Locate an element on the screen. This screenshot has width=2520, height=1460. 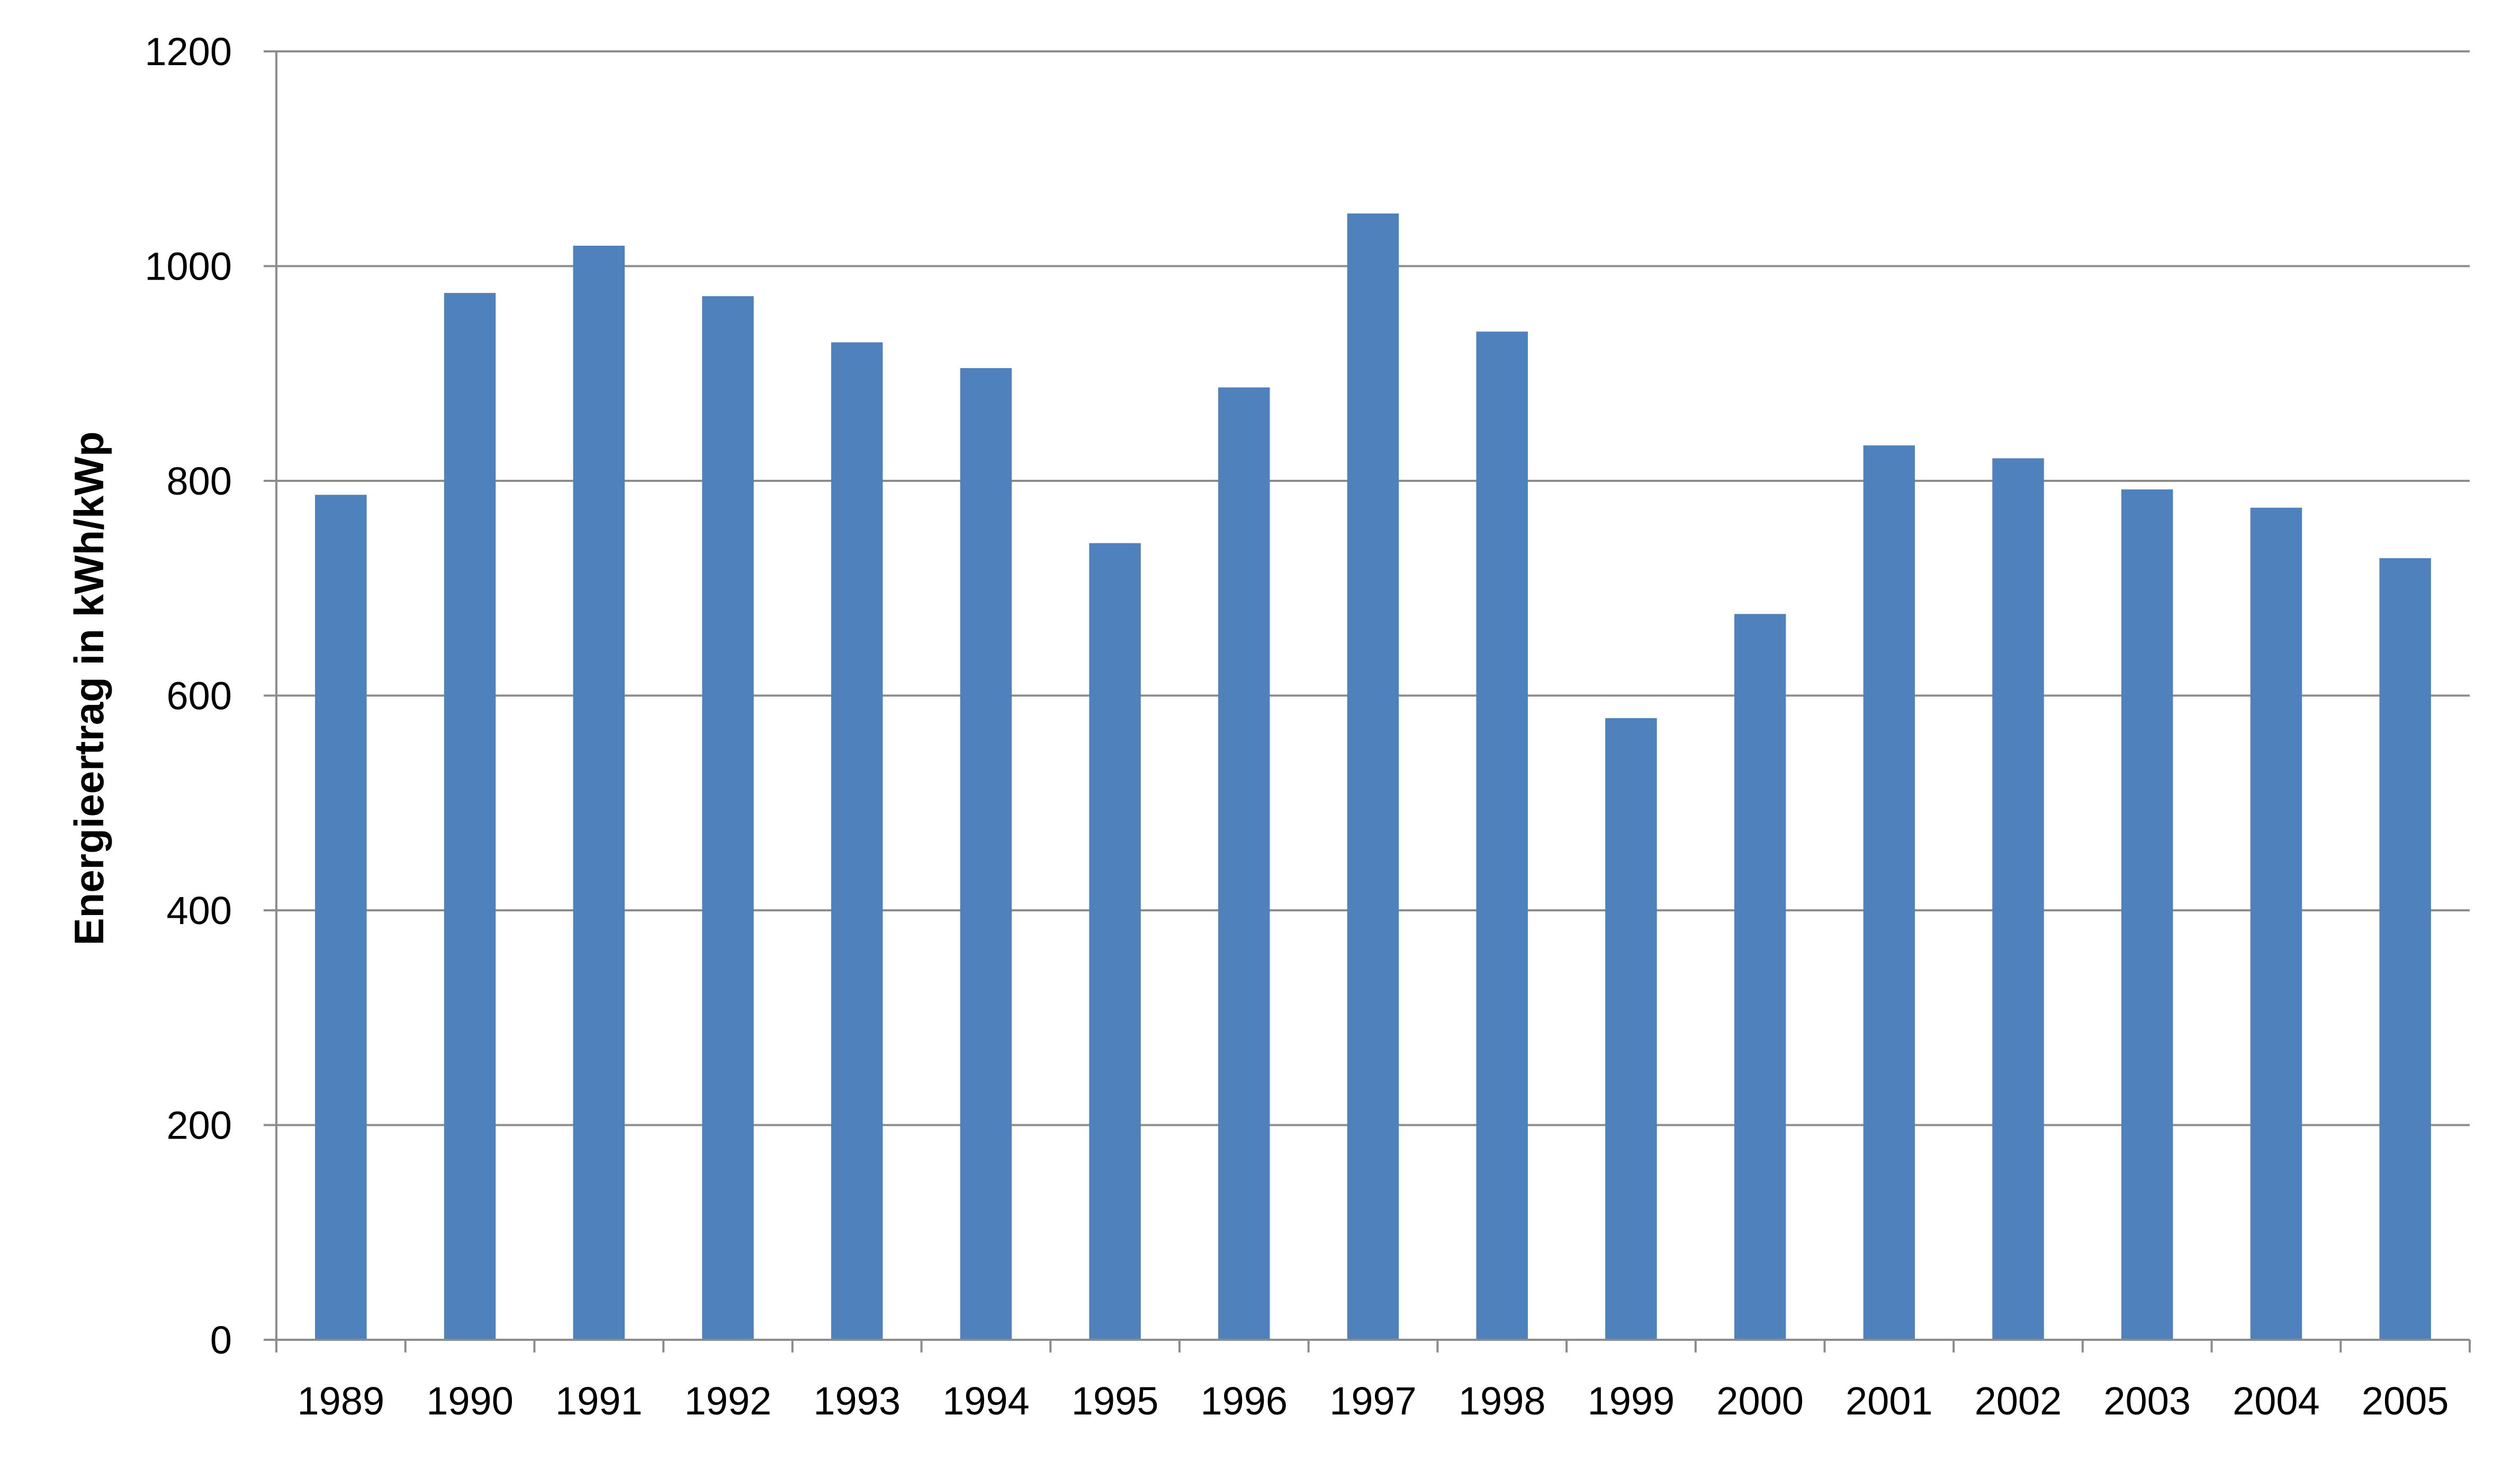
bar-1990 is located at coordinates (470, 816).